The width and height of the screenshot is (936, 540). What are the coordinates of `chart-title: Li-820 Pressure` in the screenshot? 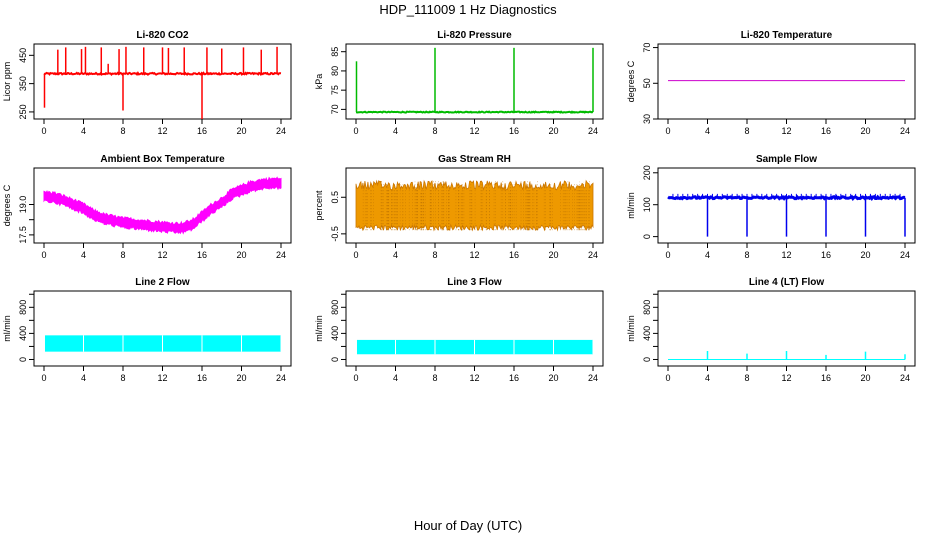 It's located at (474, 35).